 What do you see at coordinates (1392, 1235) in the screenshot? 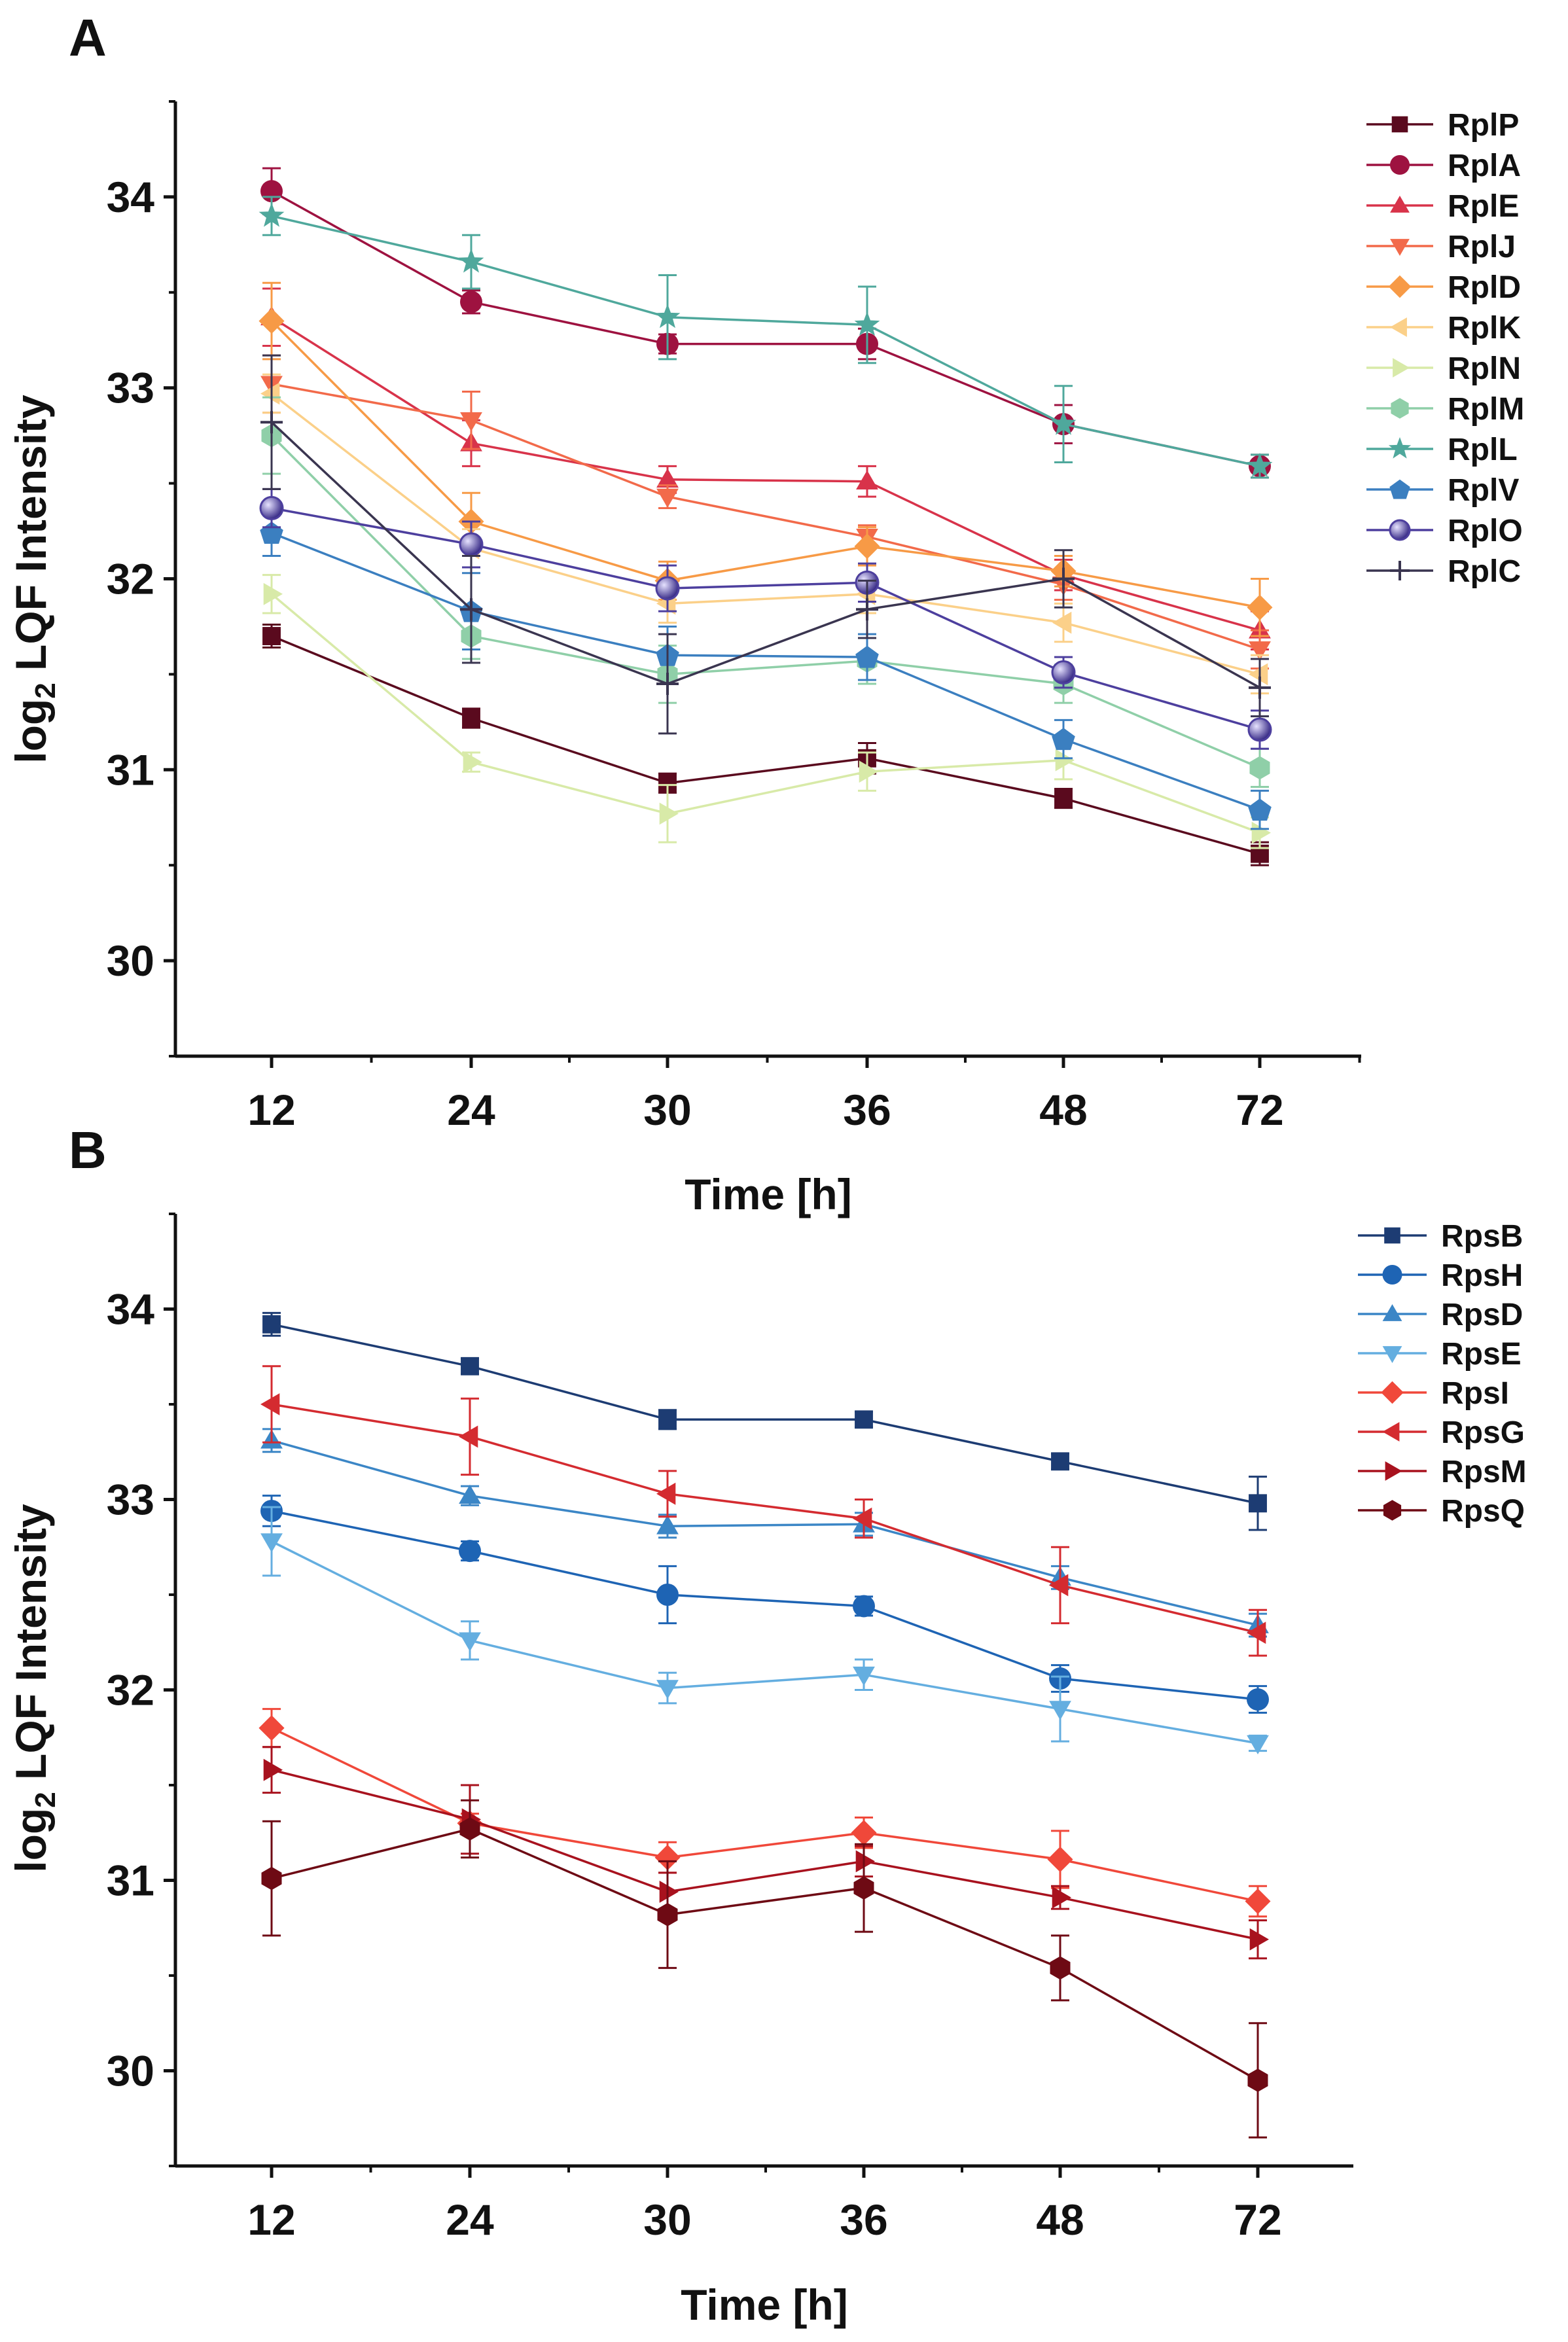
I see `legend-marker-rpsb` at bounding box center [1392, 1235].